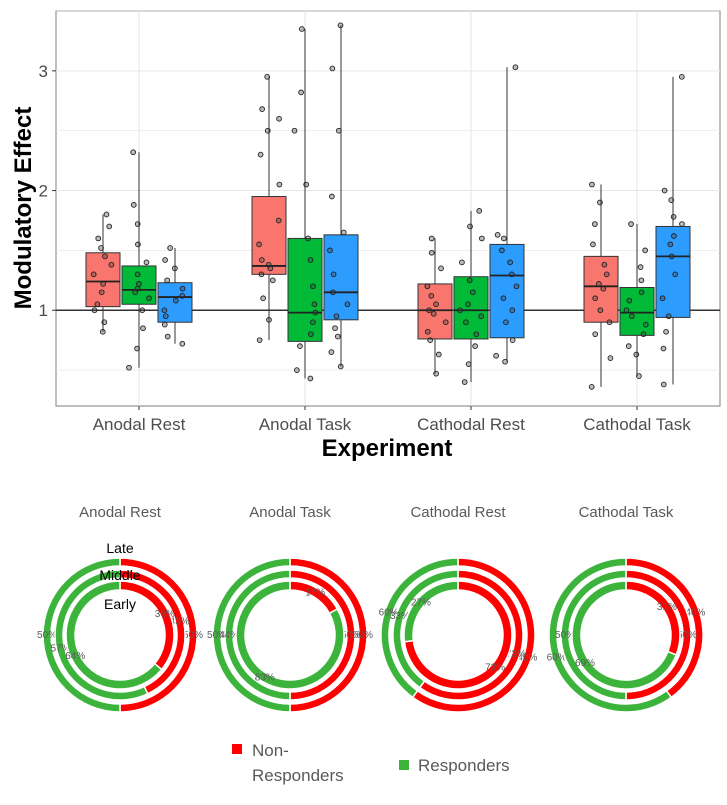 This screenshot has width=727, height=805. What do you see at coordinates (404, 765) in the screenshot?
I see `legend-swatch-responders` at bounding box center [404, 765].